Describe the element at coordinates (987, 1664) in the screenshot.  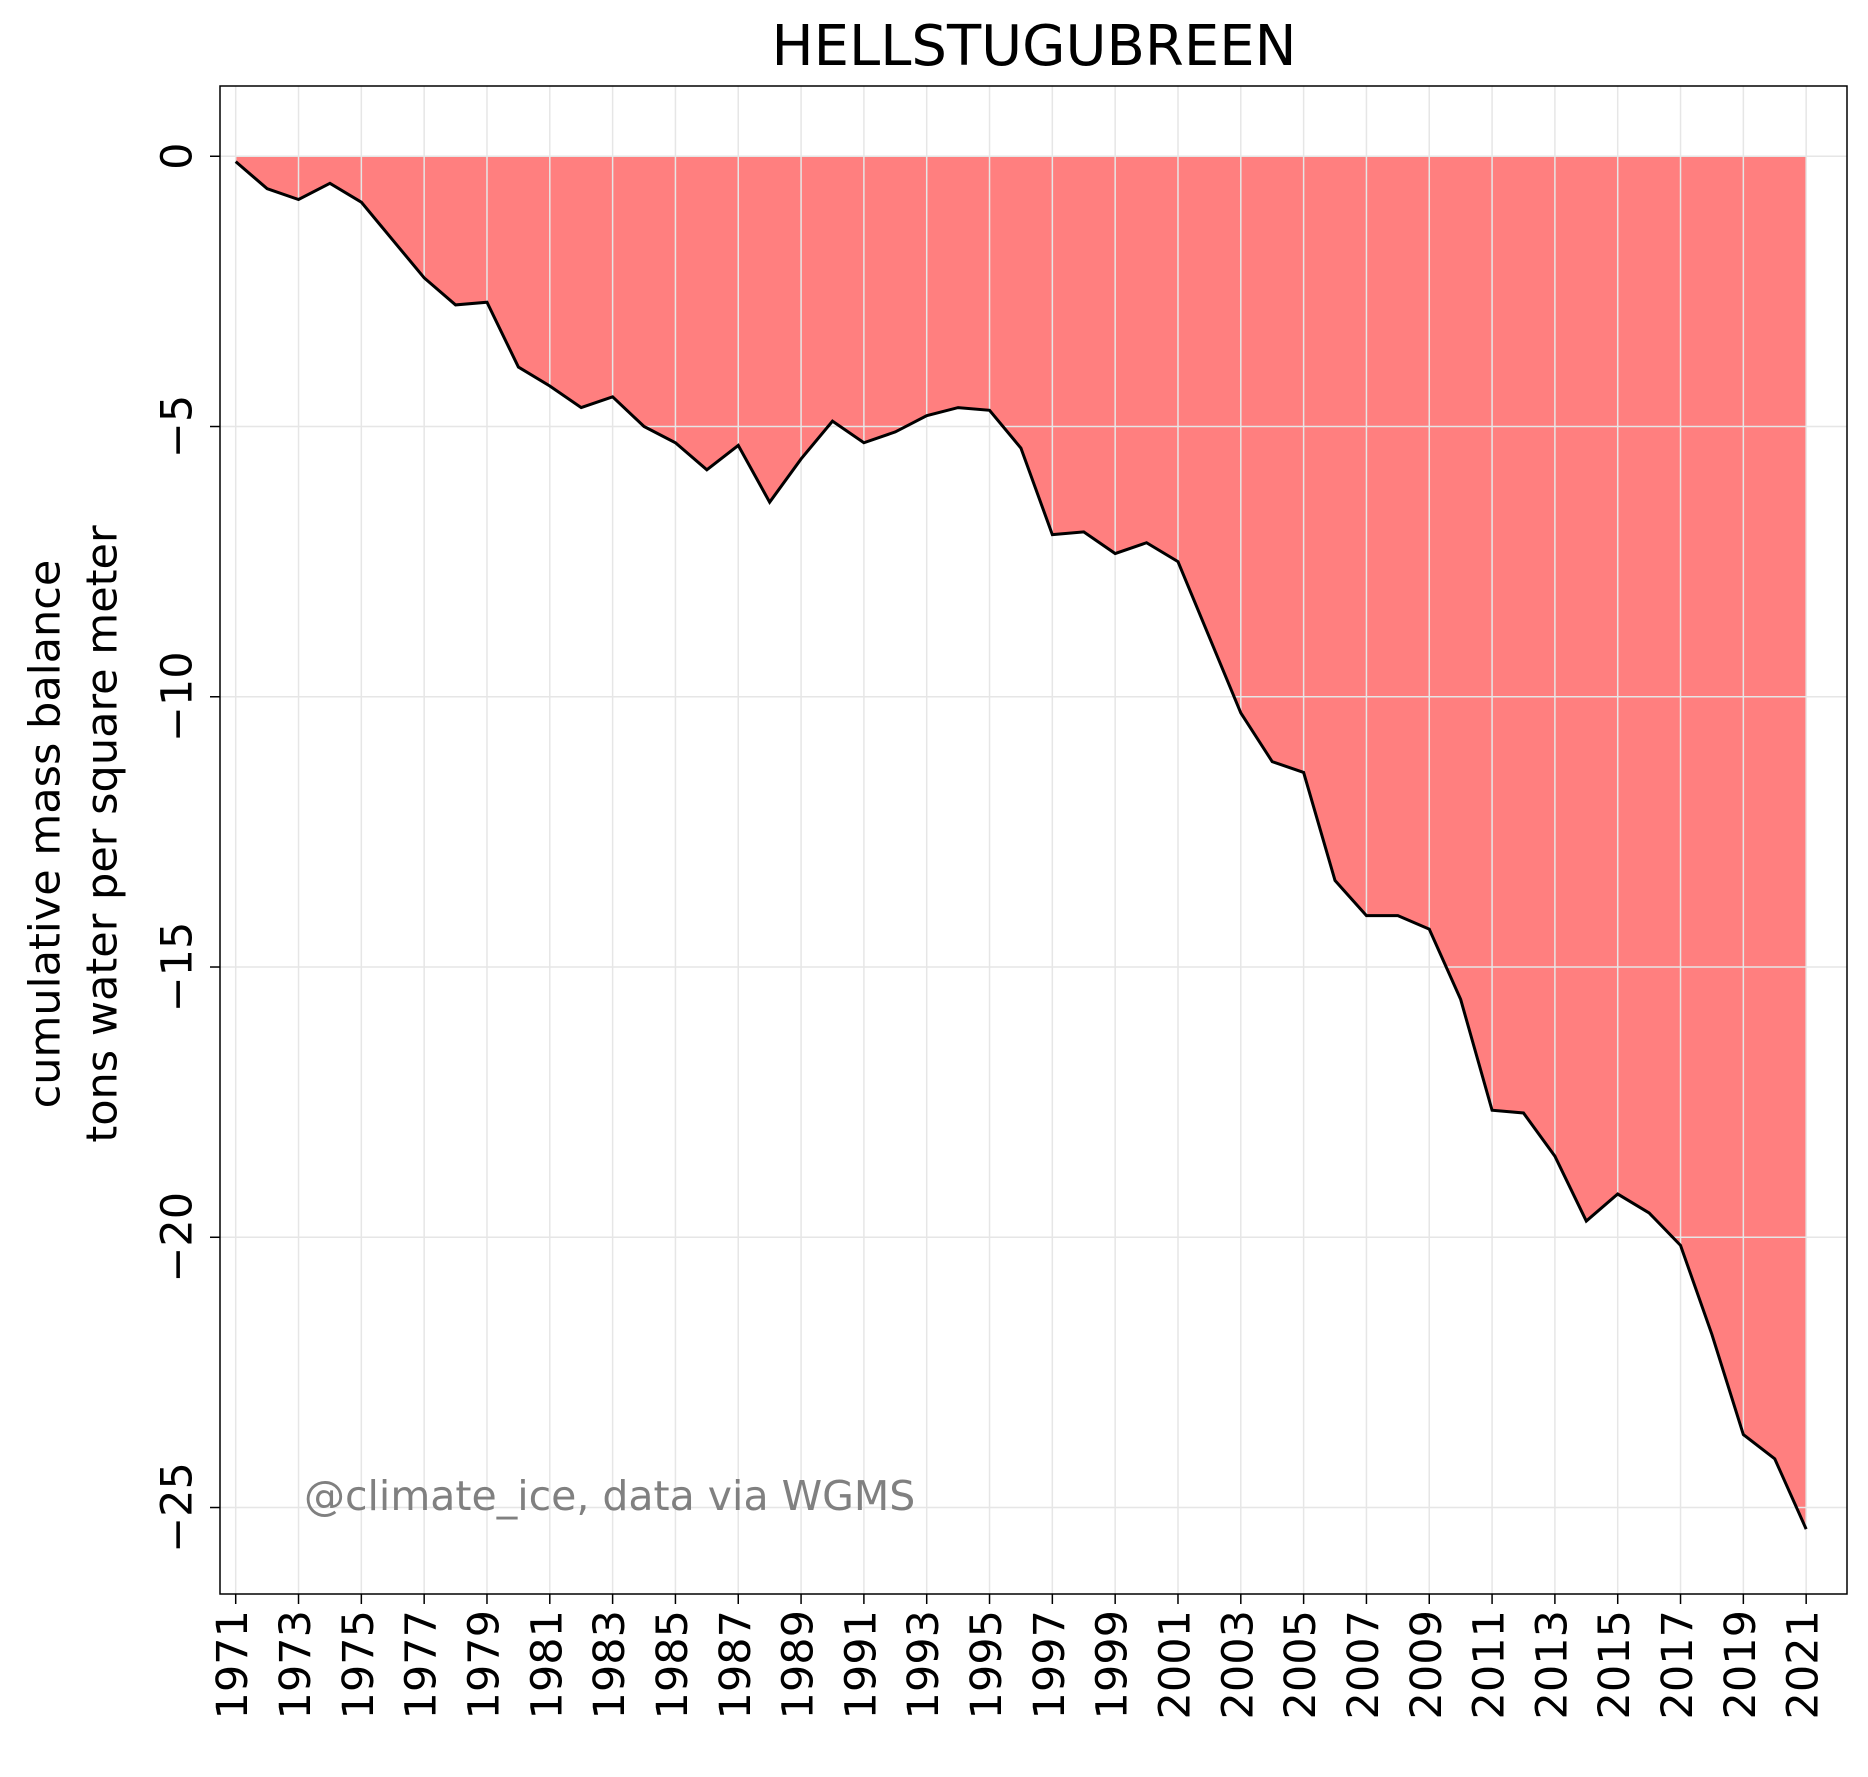
I see `x-tick-label: 1995` at that location.